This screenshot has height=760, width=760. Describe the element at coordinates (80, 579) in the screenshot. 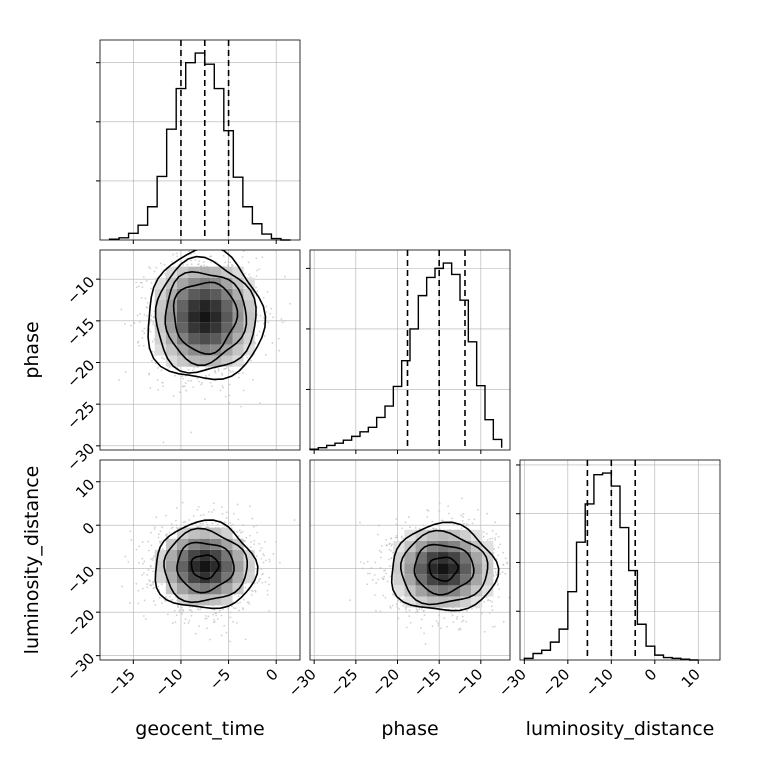

I see `y-tick-label: −10` at that location.